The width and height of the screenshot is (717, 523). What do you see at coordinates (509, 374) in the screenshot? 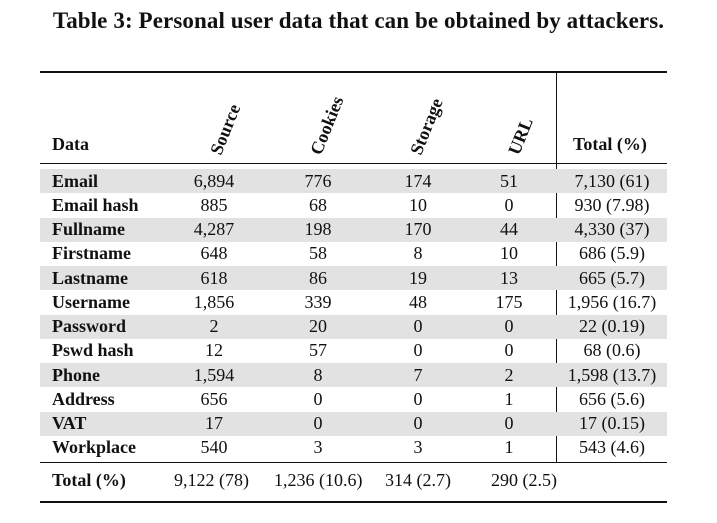
I see `cell-url: 2` at bounding box center [509, 374].